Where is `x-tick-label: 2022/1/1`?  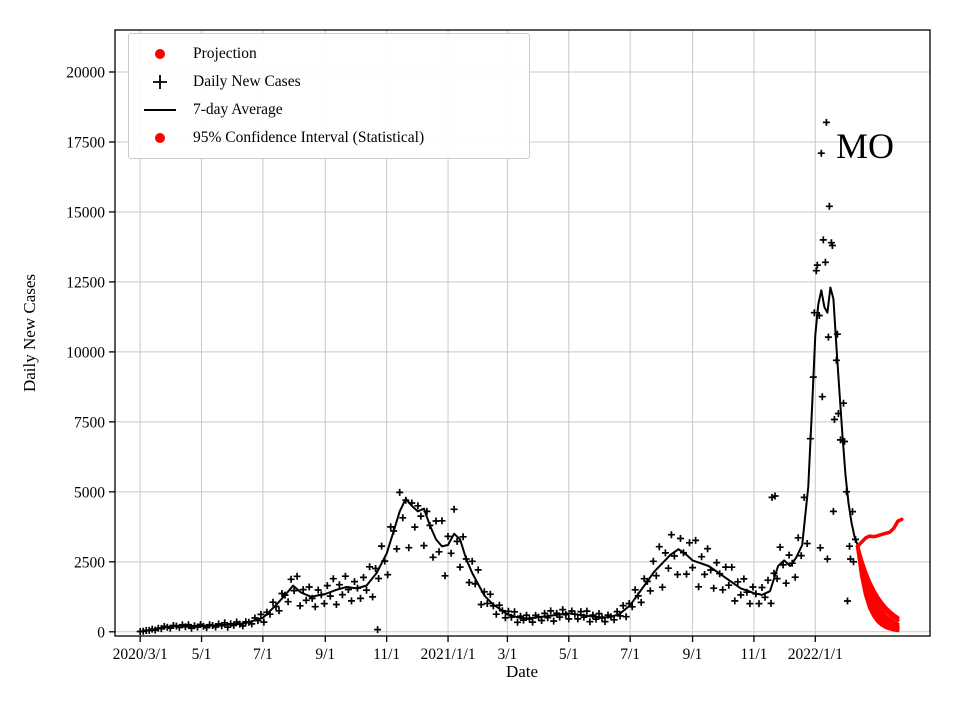
x-tick-label: 2022/1/1 is located at coordinates (815, 654).